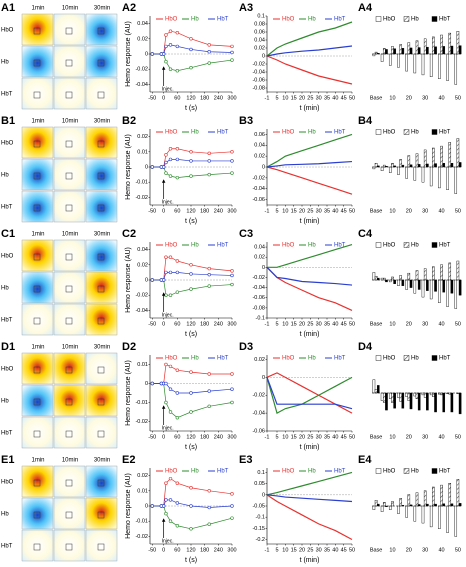 The image size is (466, 567). Describe the element at coordinates (259, 248) in the screenshot. I see `y-tick-label: 0.04` at that location.